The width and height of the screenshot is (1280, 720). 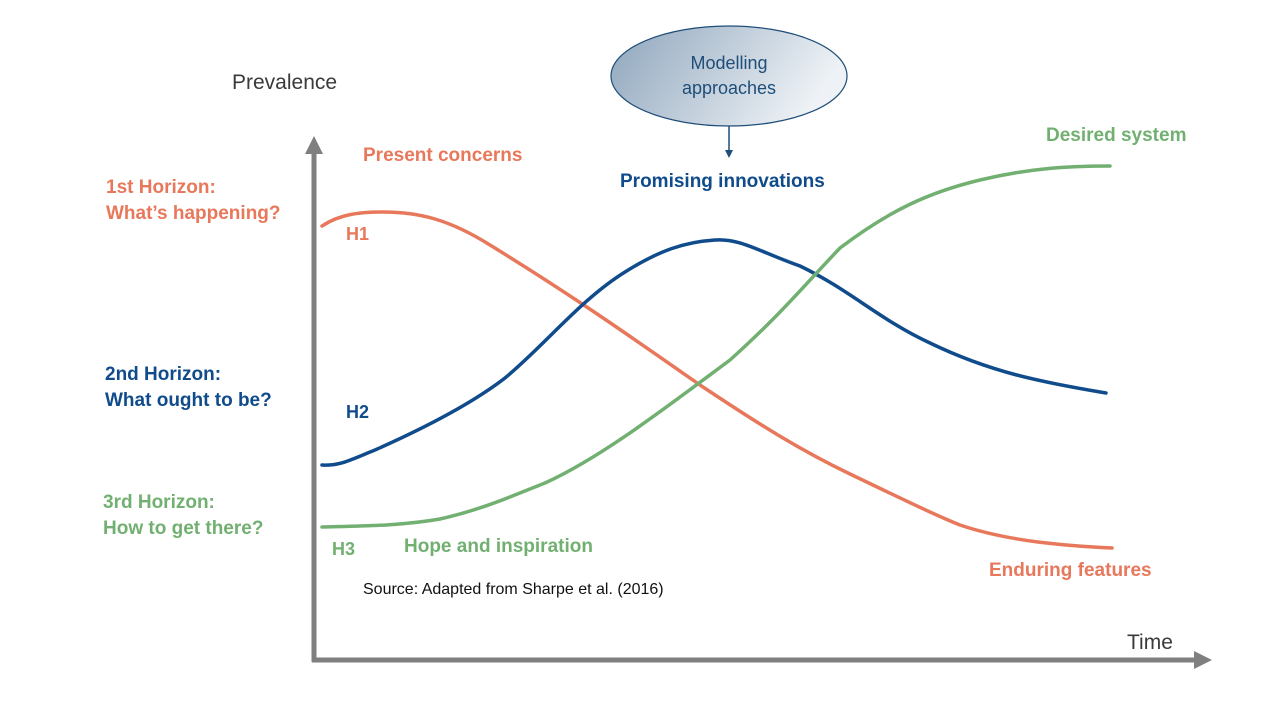 What do you see at coordinates (314, 145) in the screenshot?
I see `y-axis-arrowhead` at bounding box center [314, 145].